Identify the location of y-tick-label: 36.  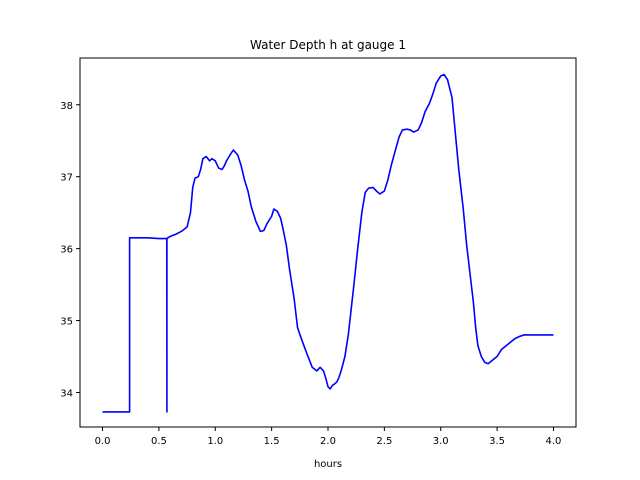
(66, 250).